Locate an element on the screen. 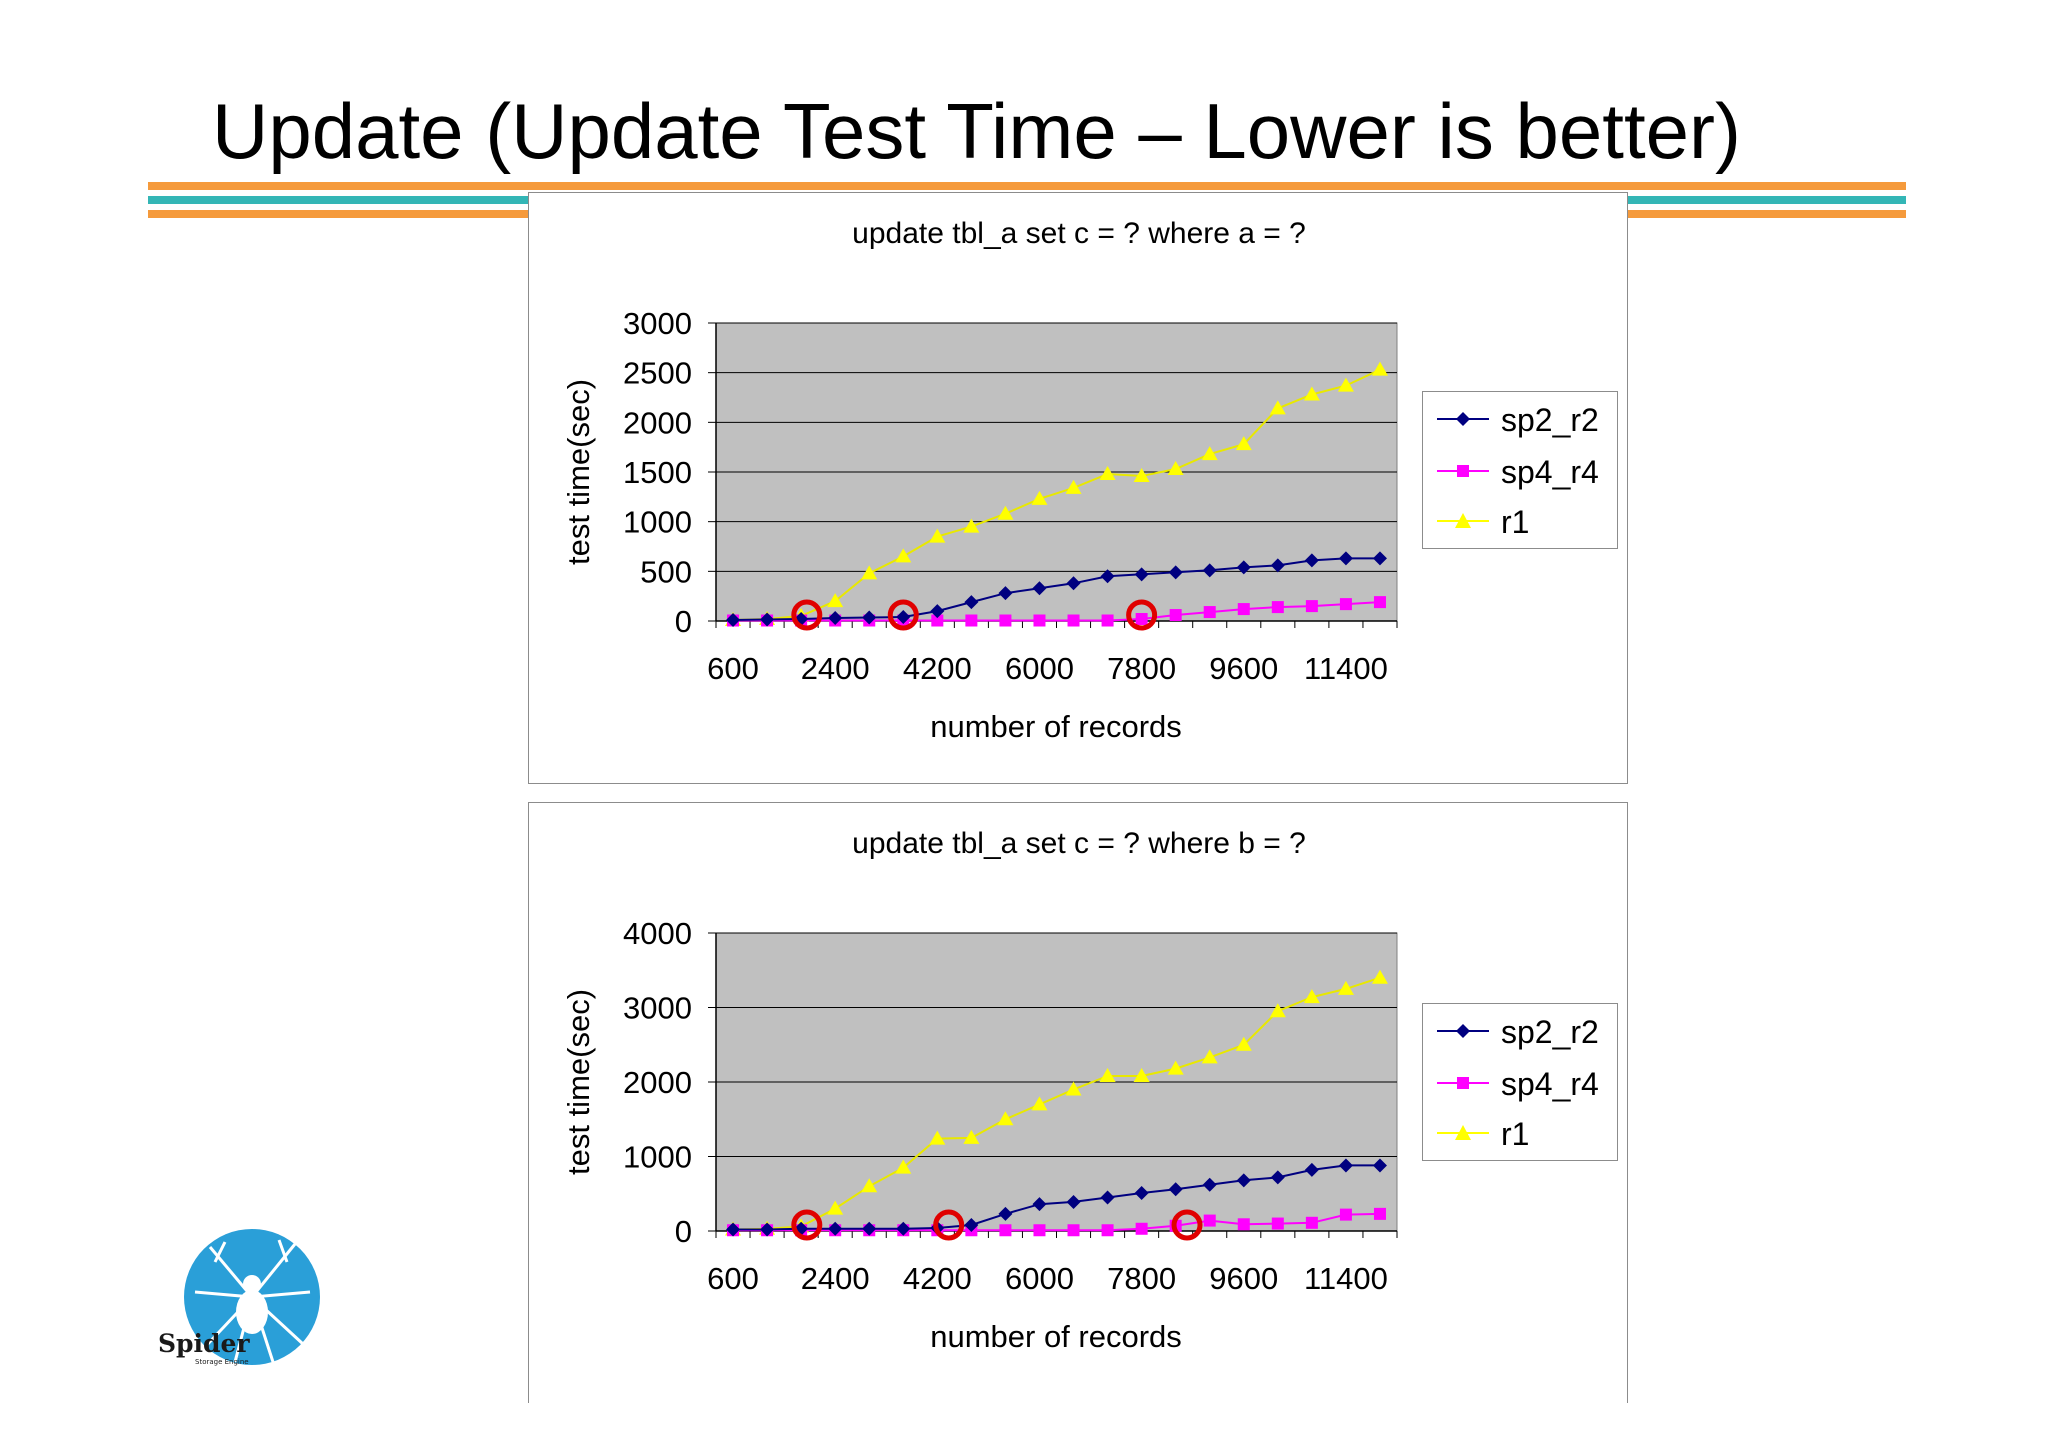 This screenshot has height=1447, width=2048. legend-item-sp2-r2: sp2_r2 is located at coordinates (1523, 420).